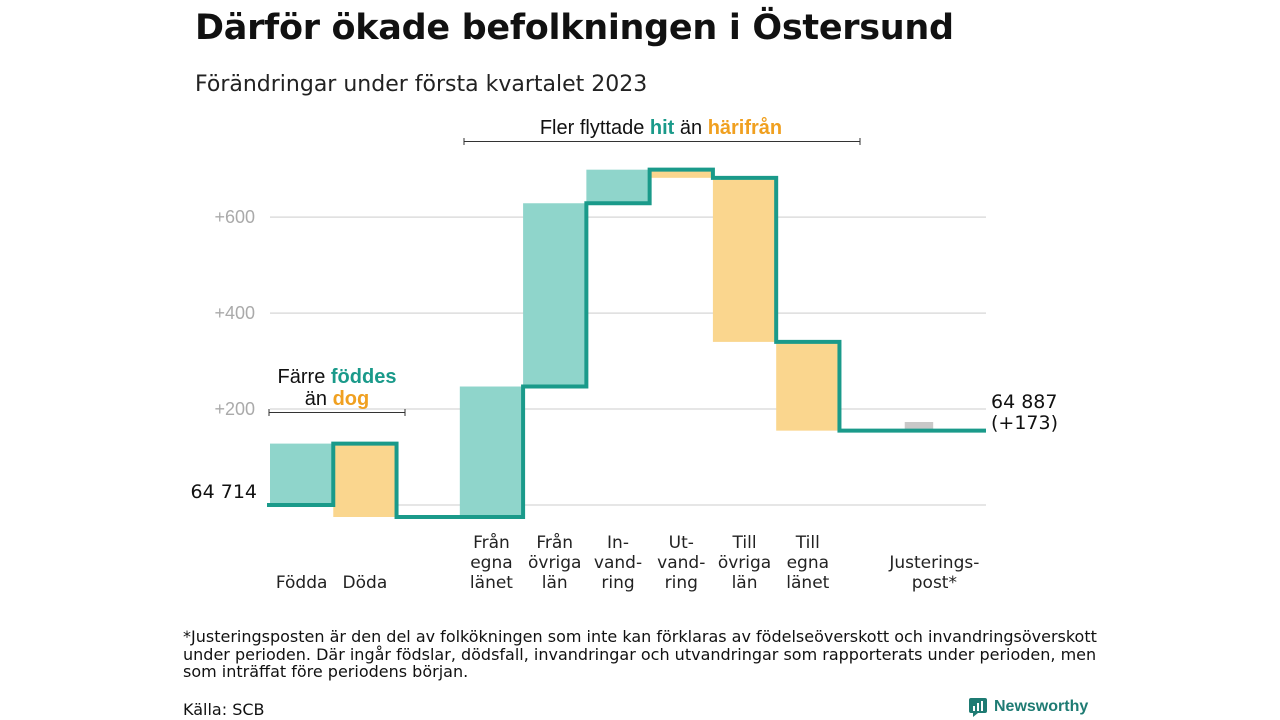 This screenshot has height=720, width=1280. What do you see at coordinates (1041, 706) in the screenshot?
I see `brand-name: Newsworthy` at bounding box center [1041, 706].